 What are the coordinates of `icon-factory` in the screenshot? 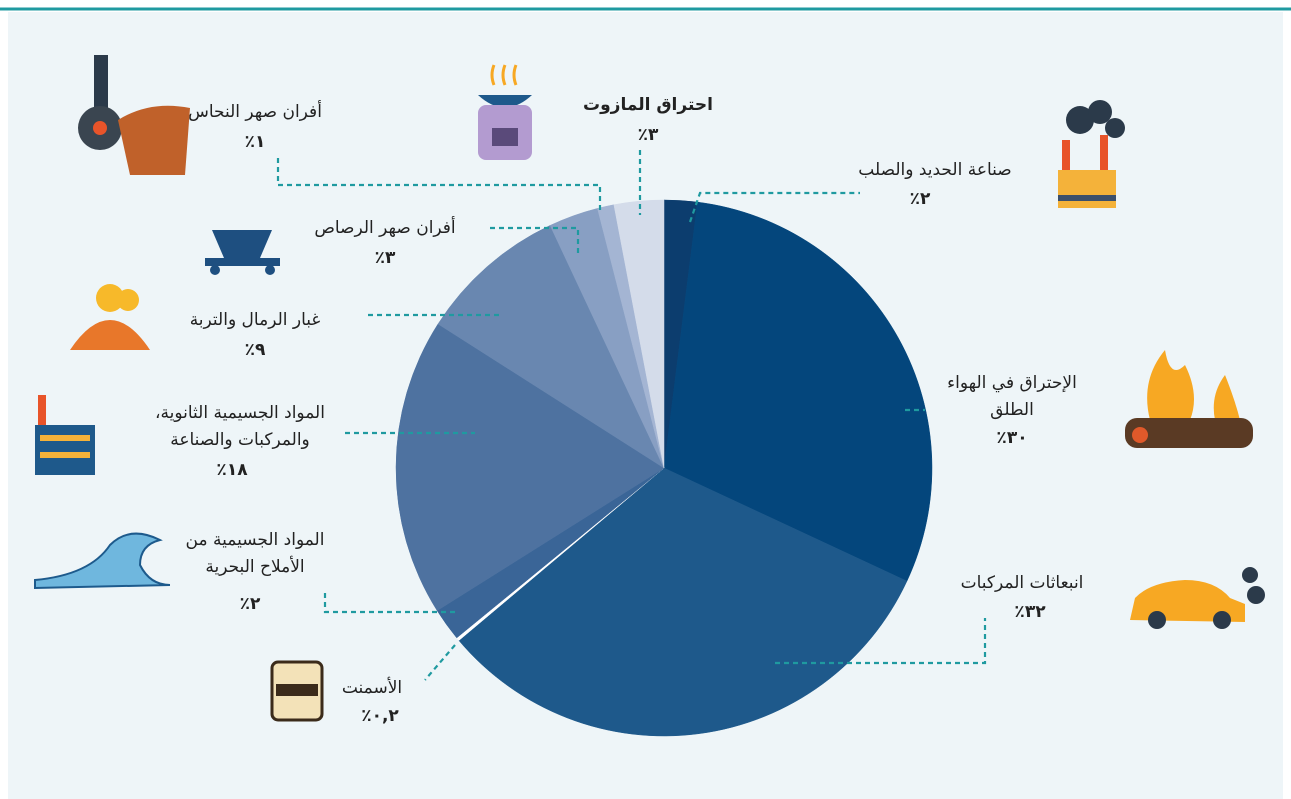 It's located at (1091, 154).